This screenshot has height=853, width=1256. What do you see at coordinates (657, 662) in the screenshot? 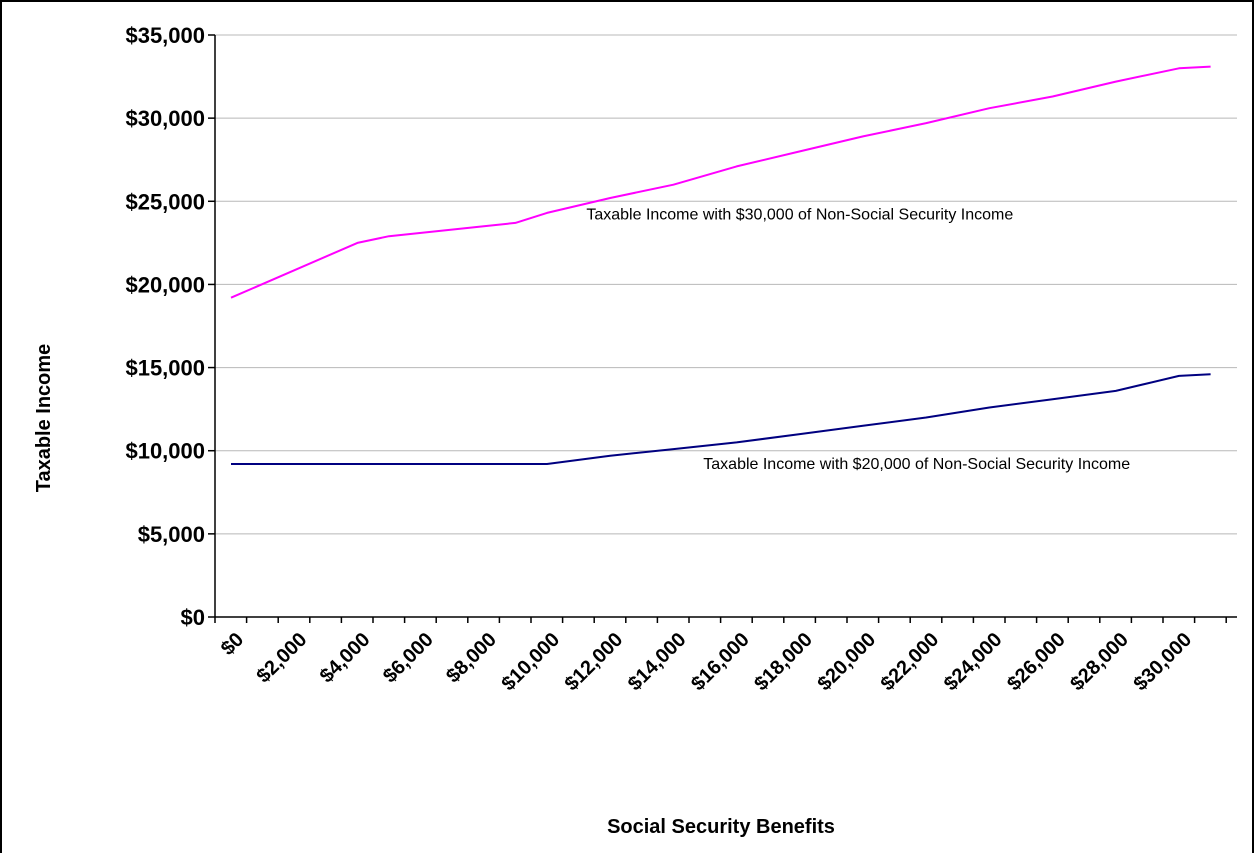
I see `x-tick-label: $14,000` at bounding box center [657, 662].